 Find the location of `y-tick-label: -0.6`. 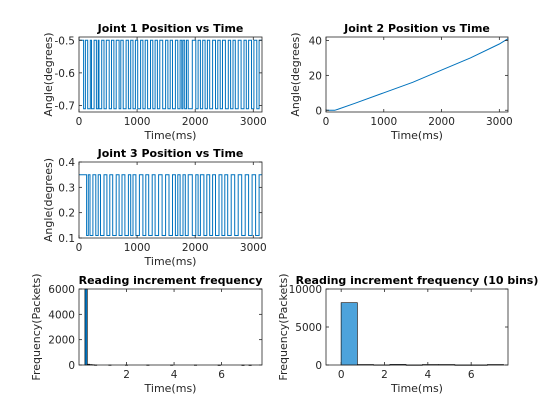

y-tick-label: -0.6 is located at coordinates (65, 74).